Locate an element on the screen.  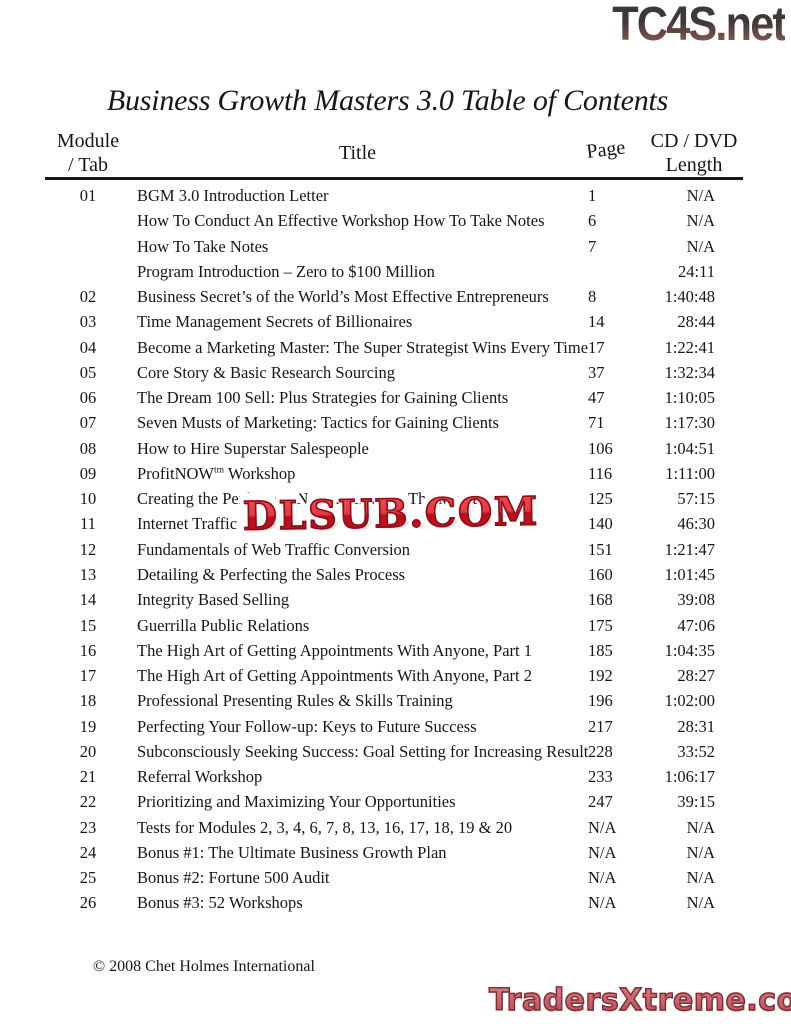
cell-page: 37 is located at coordinates (596, 372).